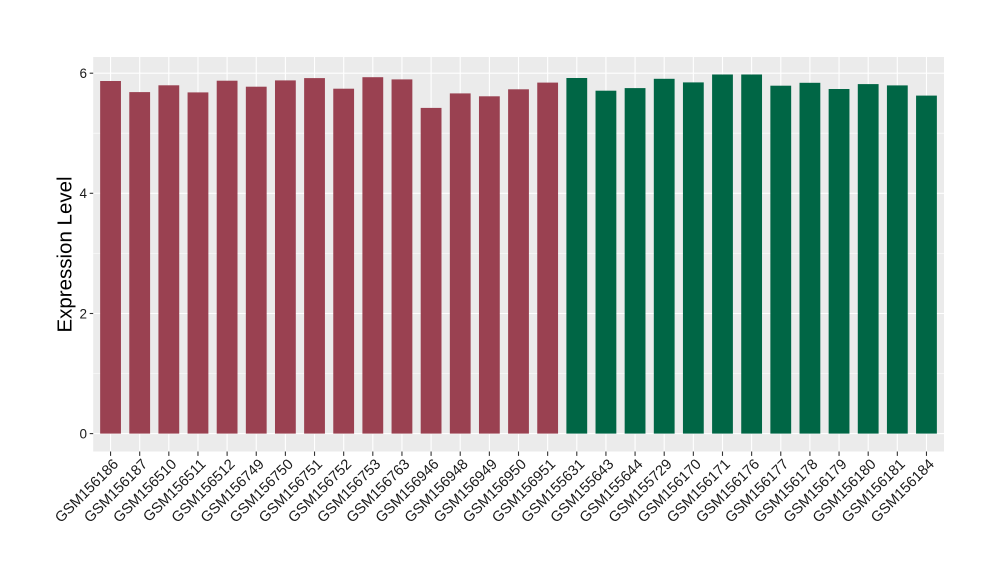 This screenshot has width=1000, height=585. I want to click on svg-text: 2, so click(83, 313).